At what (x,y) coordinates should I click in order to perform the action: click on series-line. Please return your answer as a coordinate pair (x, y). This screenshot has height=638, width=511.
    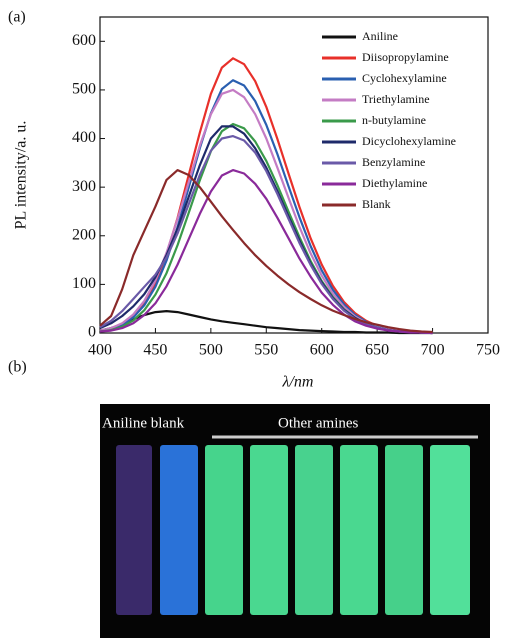
    Looking at the image, I should click on (266, 322).